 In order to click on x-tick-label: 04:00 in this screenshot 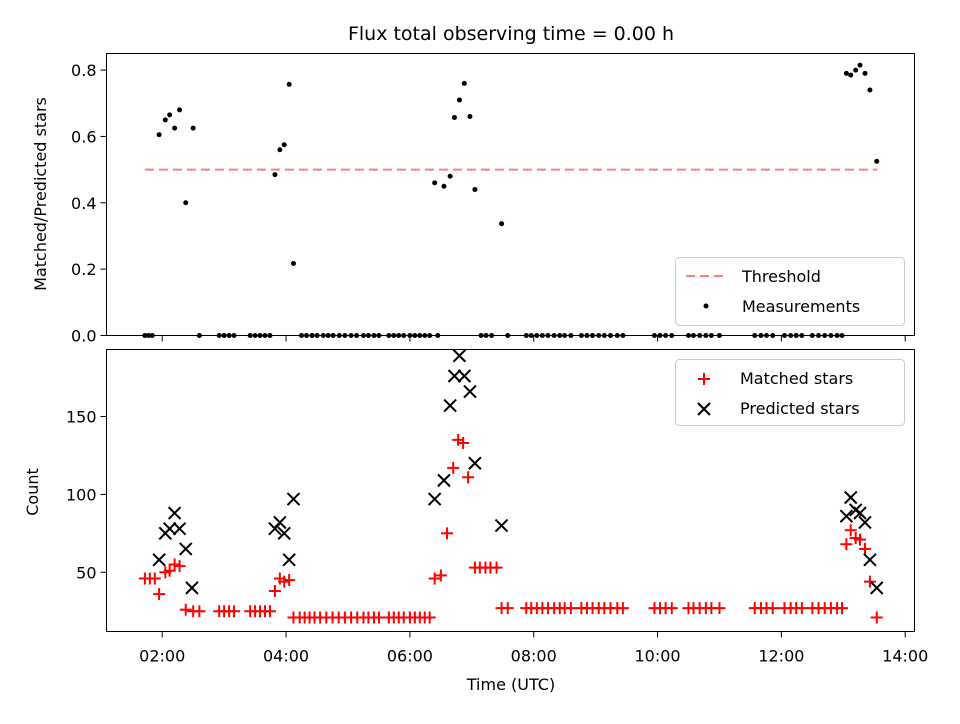, I will do `click(286, 656)`.